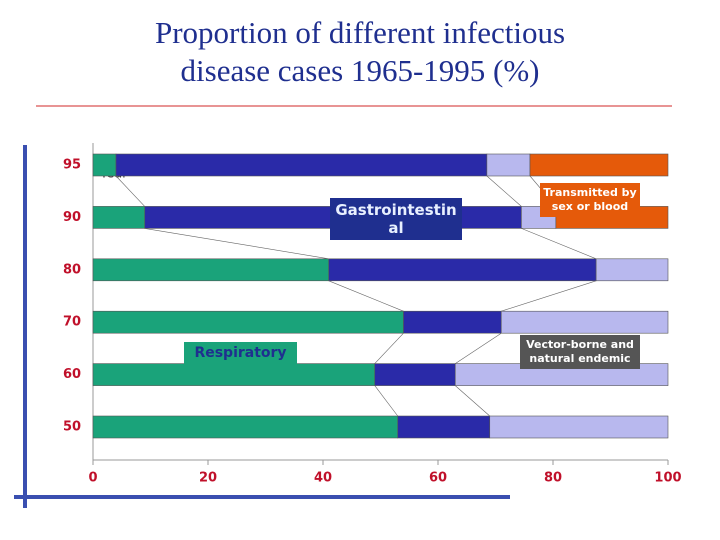 Image resolution: width=720 pixels, height=540 pixels. I want to click on legend-label: Respiratory, so click(240, 353).